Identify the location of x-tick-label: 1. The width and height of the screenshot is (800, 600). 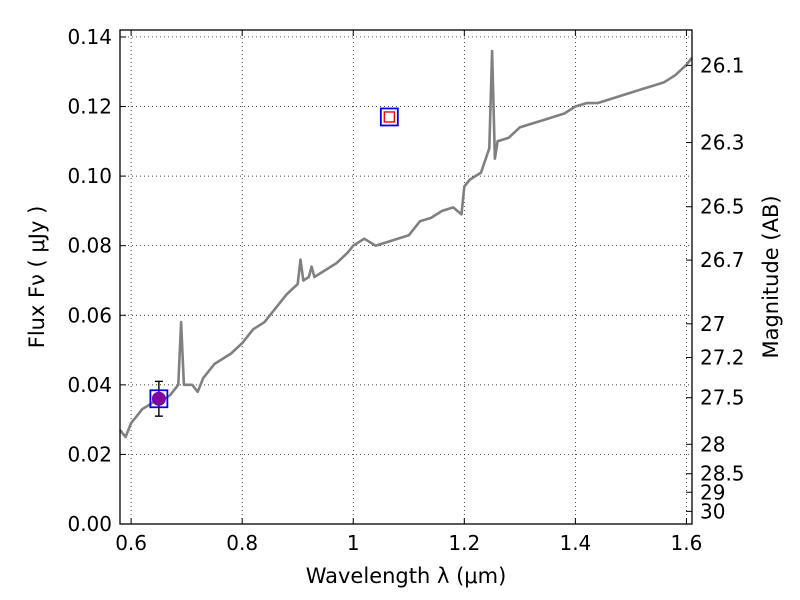
(353, 543).